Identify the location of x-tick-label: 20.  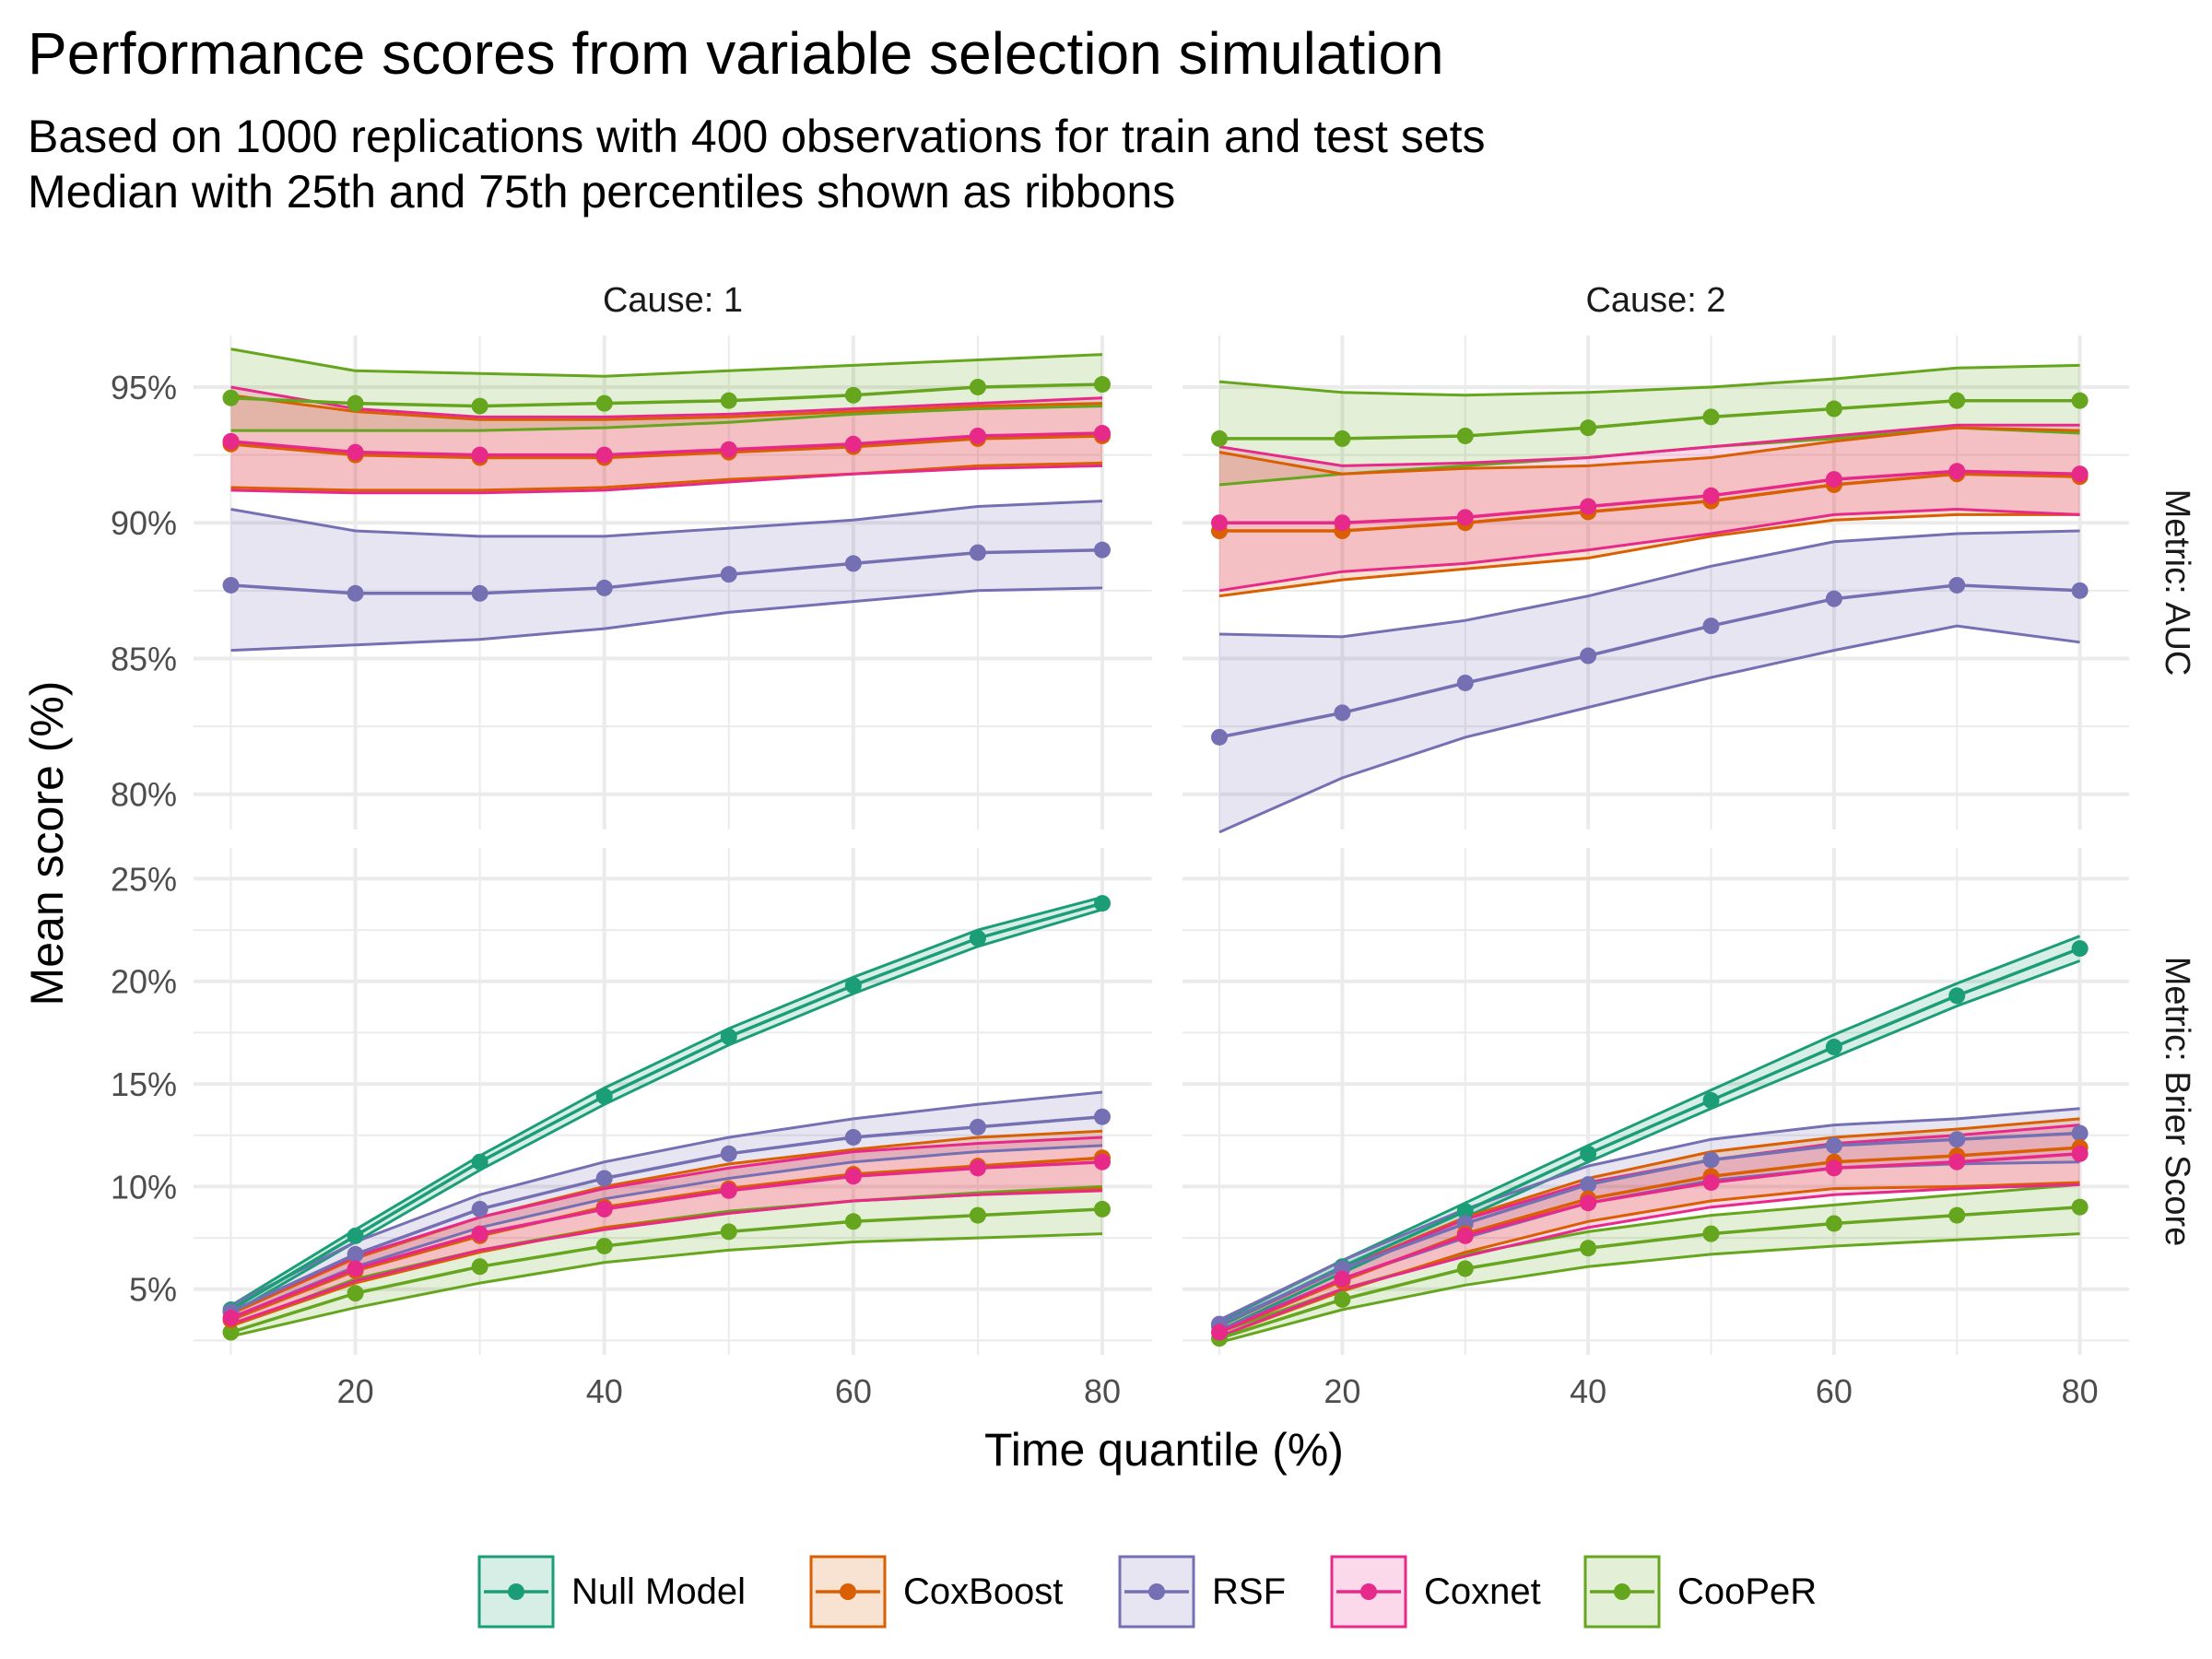
(355, 1391).